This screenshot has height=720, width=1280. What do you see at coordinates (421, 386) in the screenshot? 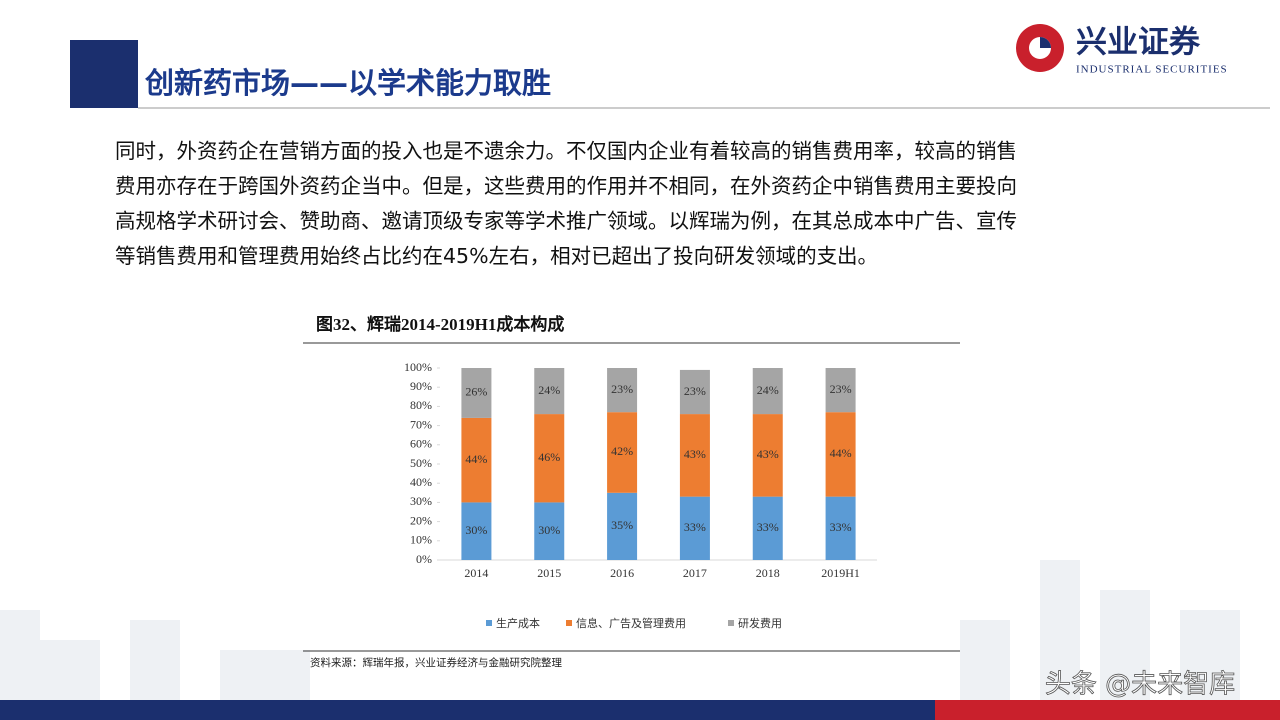
I see `y-tick-label: 90%` at bounding box center [421, 386].